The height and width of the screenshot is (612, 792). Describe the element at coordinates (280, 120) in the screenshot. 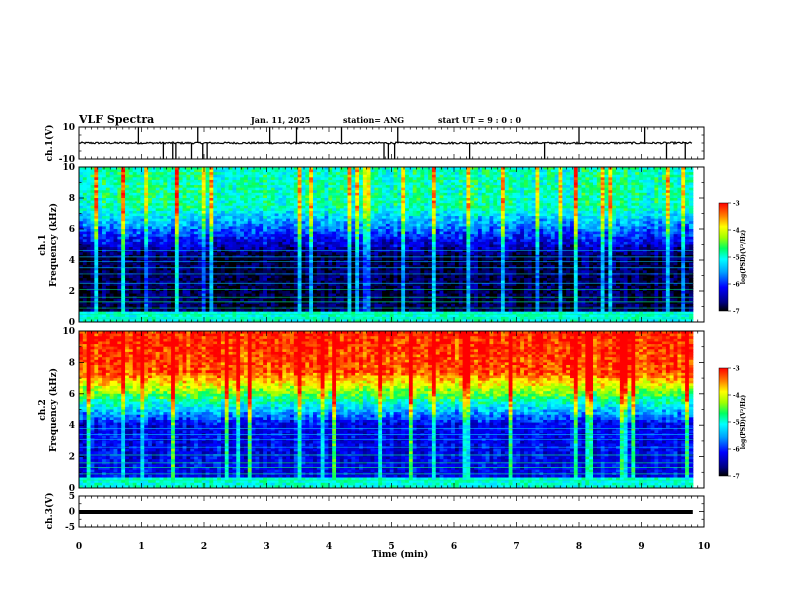

I see `date-label: Jan. 11, 2025` at that location.